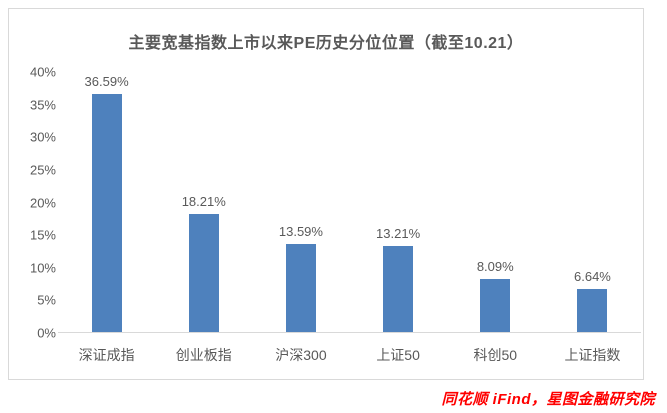 This screenshot has height=413, width=667. What do you see at coordinates (42, 105) in the screenshot?
I see `y-axis-tick-label: 35%` at bounding box center [42, 105].